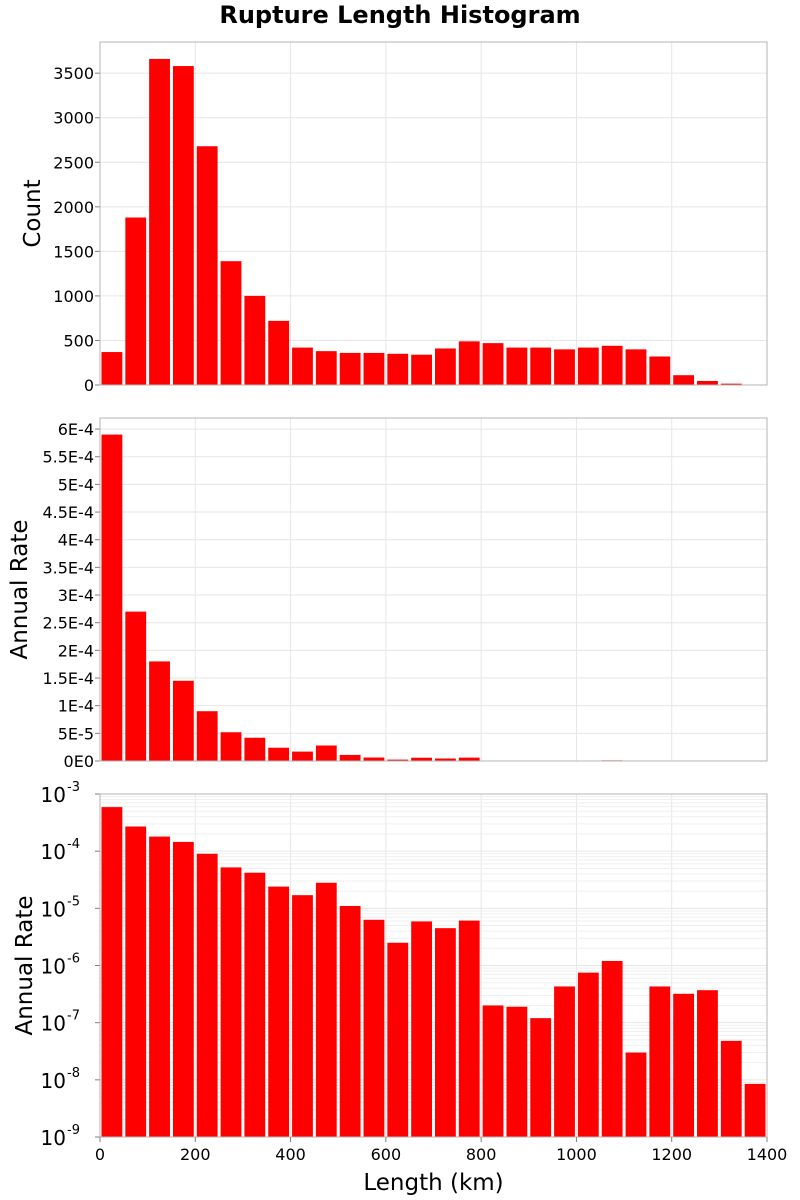  Describe the element at coordinates (76, 429) in the screenshot. I see `y-tick-label: 6E-4` at that location.